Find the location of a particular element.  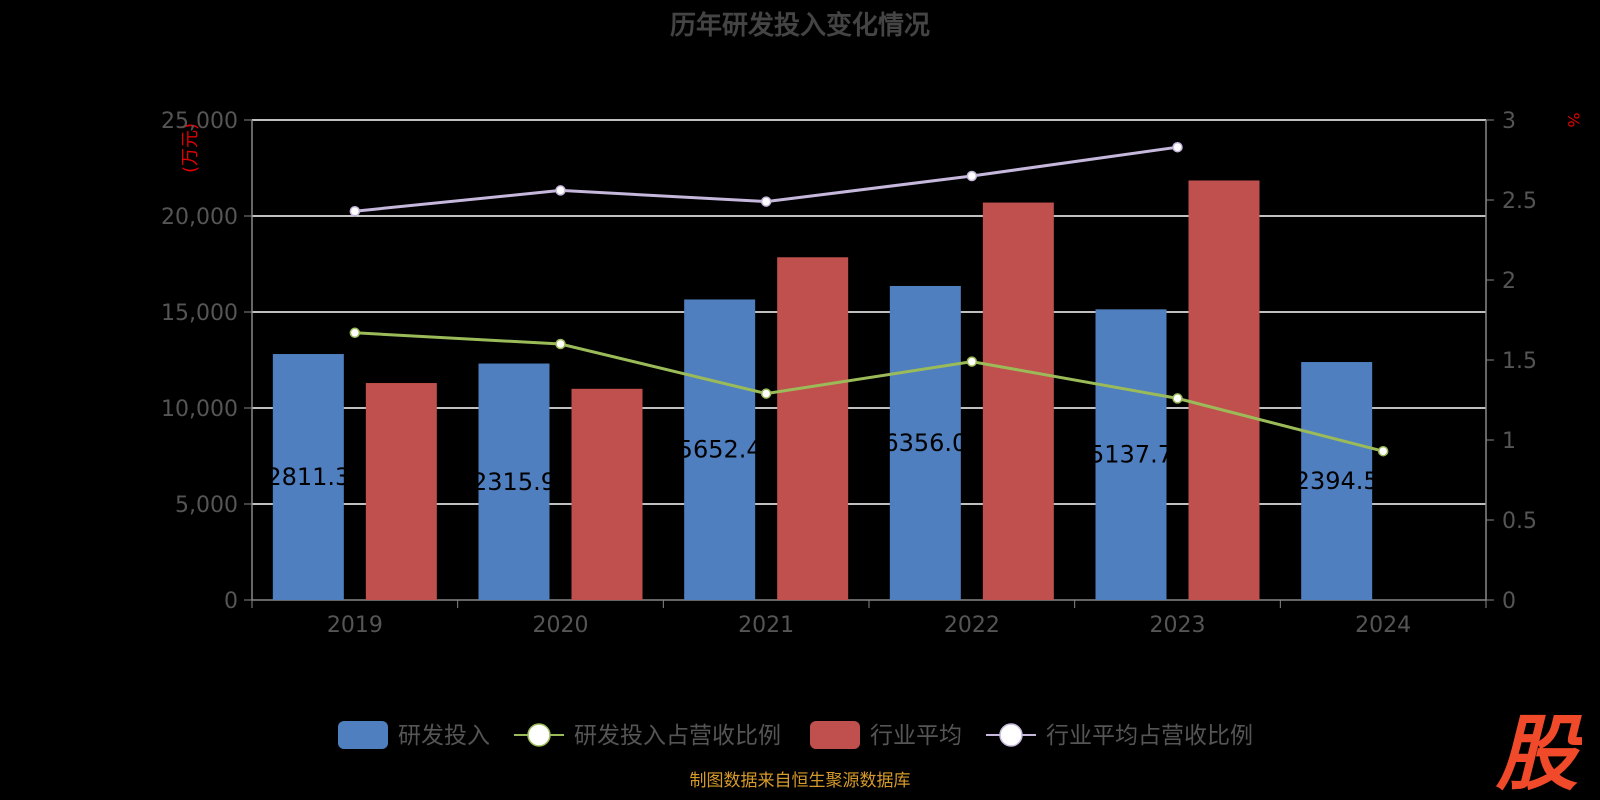

bar-data-label: 15652.44 is located at coordinates (719, 450).